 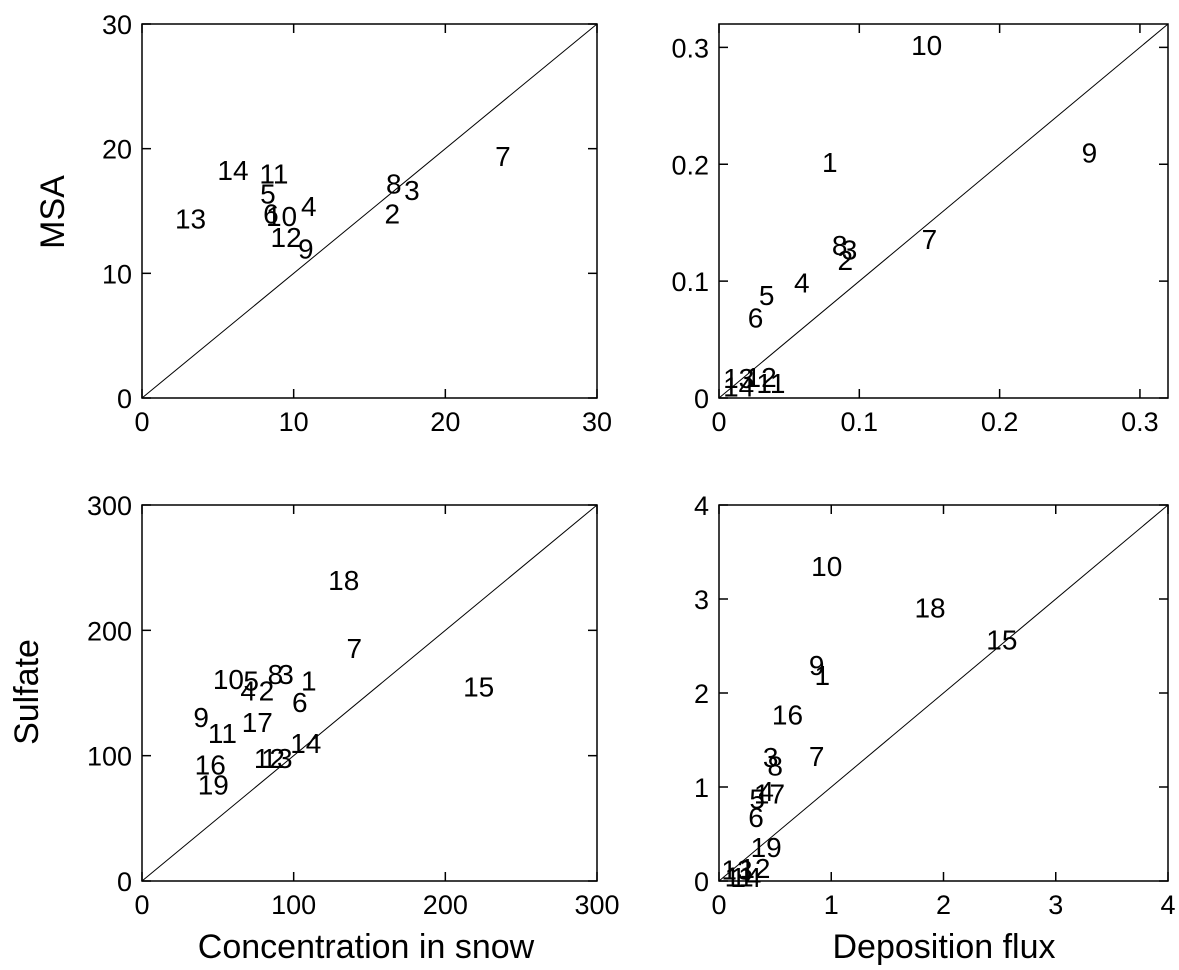 I want to click on x-axis-title-concentration: Concentration in snow, so click(x=366, y=947).